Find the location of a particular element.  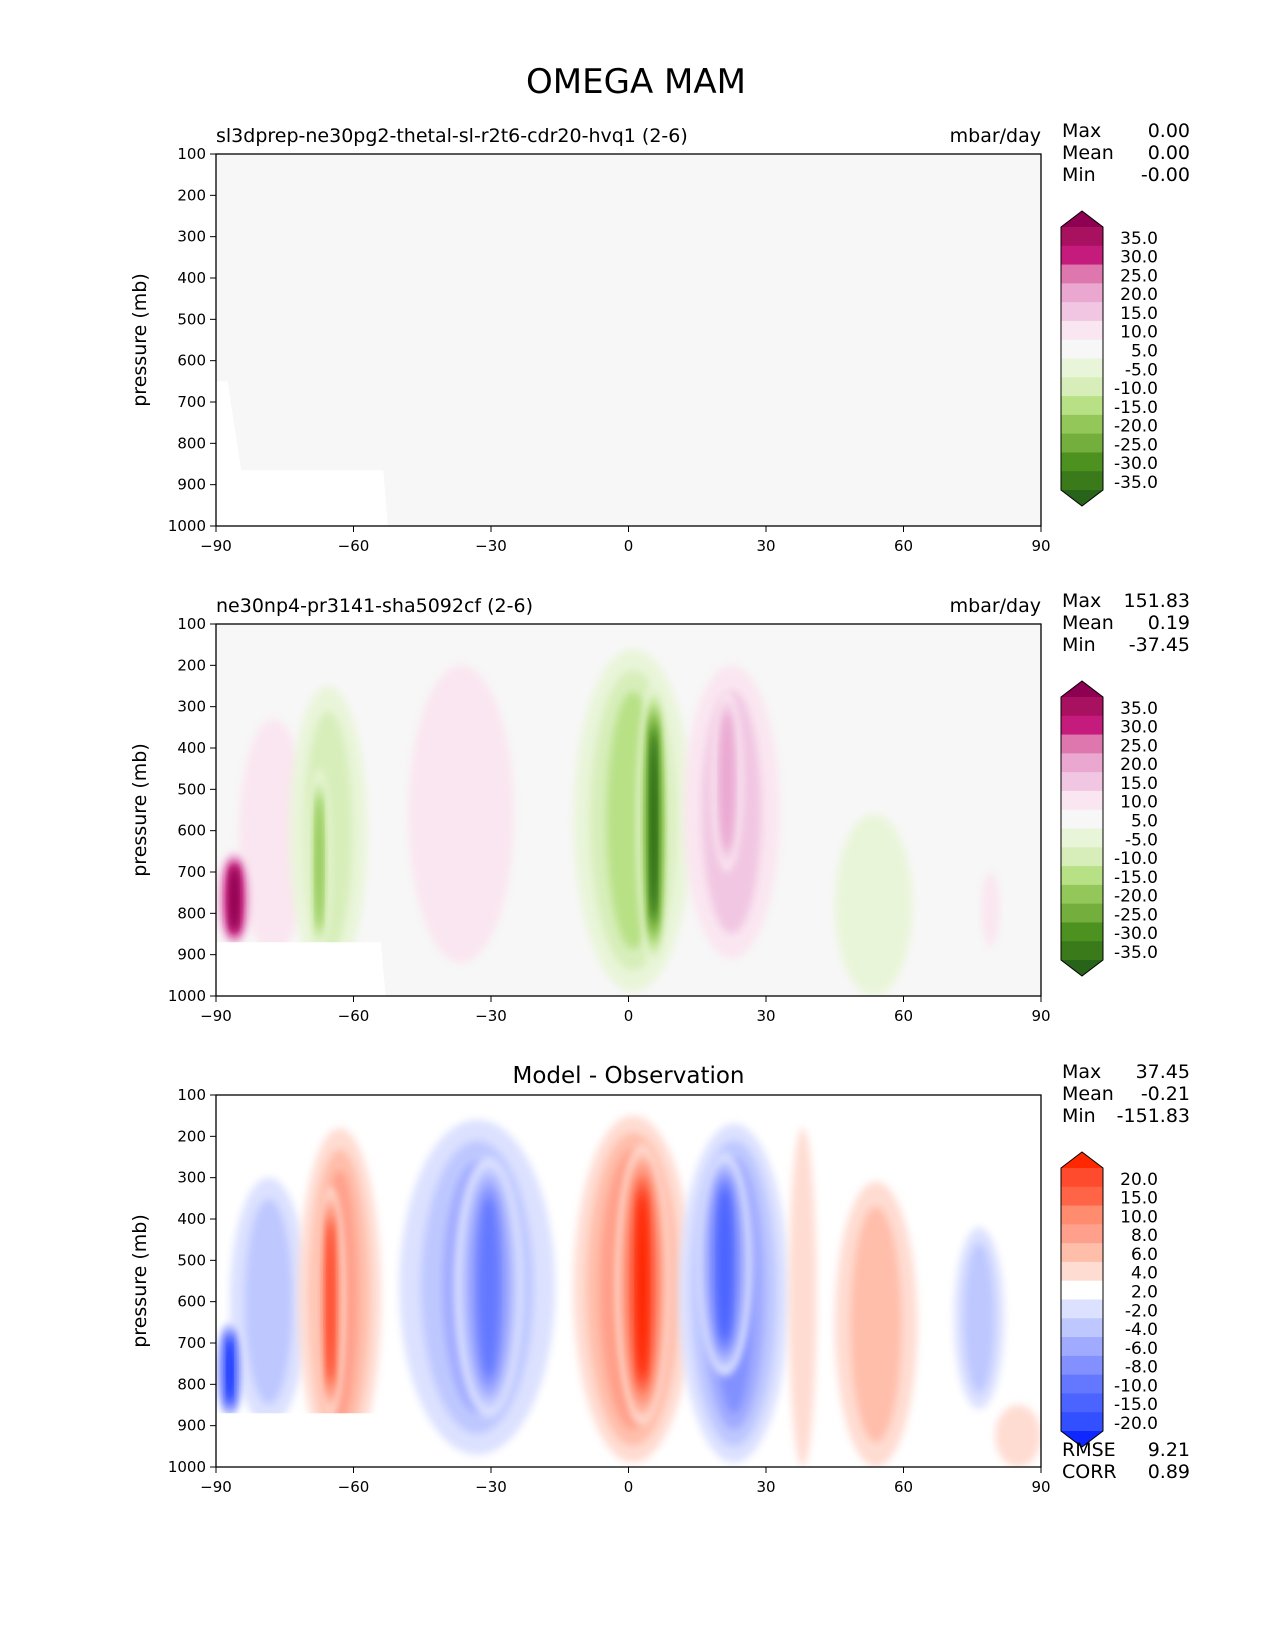

x-tick-label: 0 is located at coordinates (629, 1487).